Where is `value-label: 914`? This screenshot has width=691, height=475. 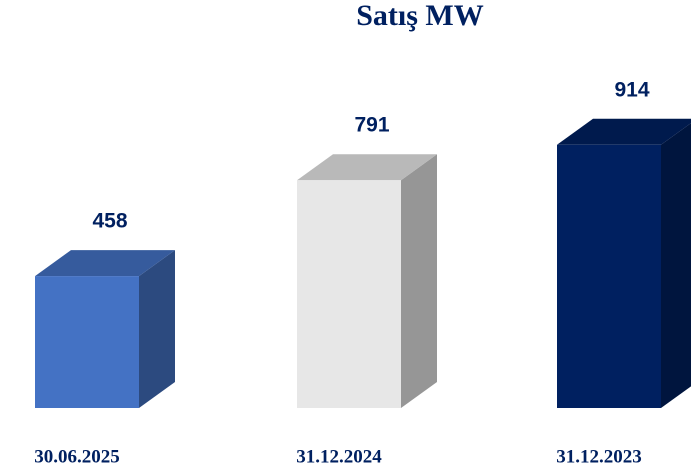
value-label: 914 is located at coordinates (631, 89).